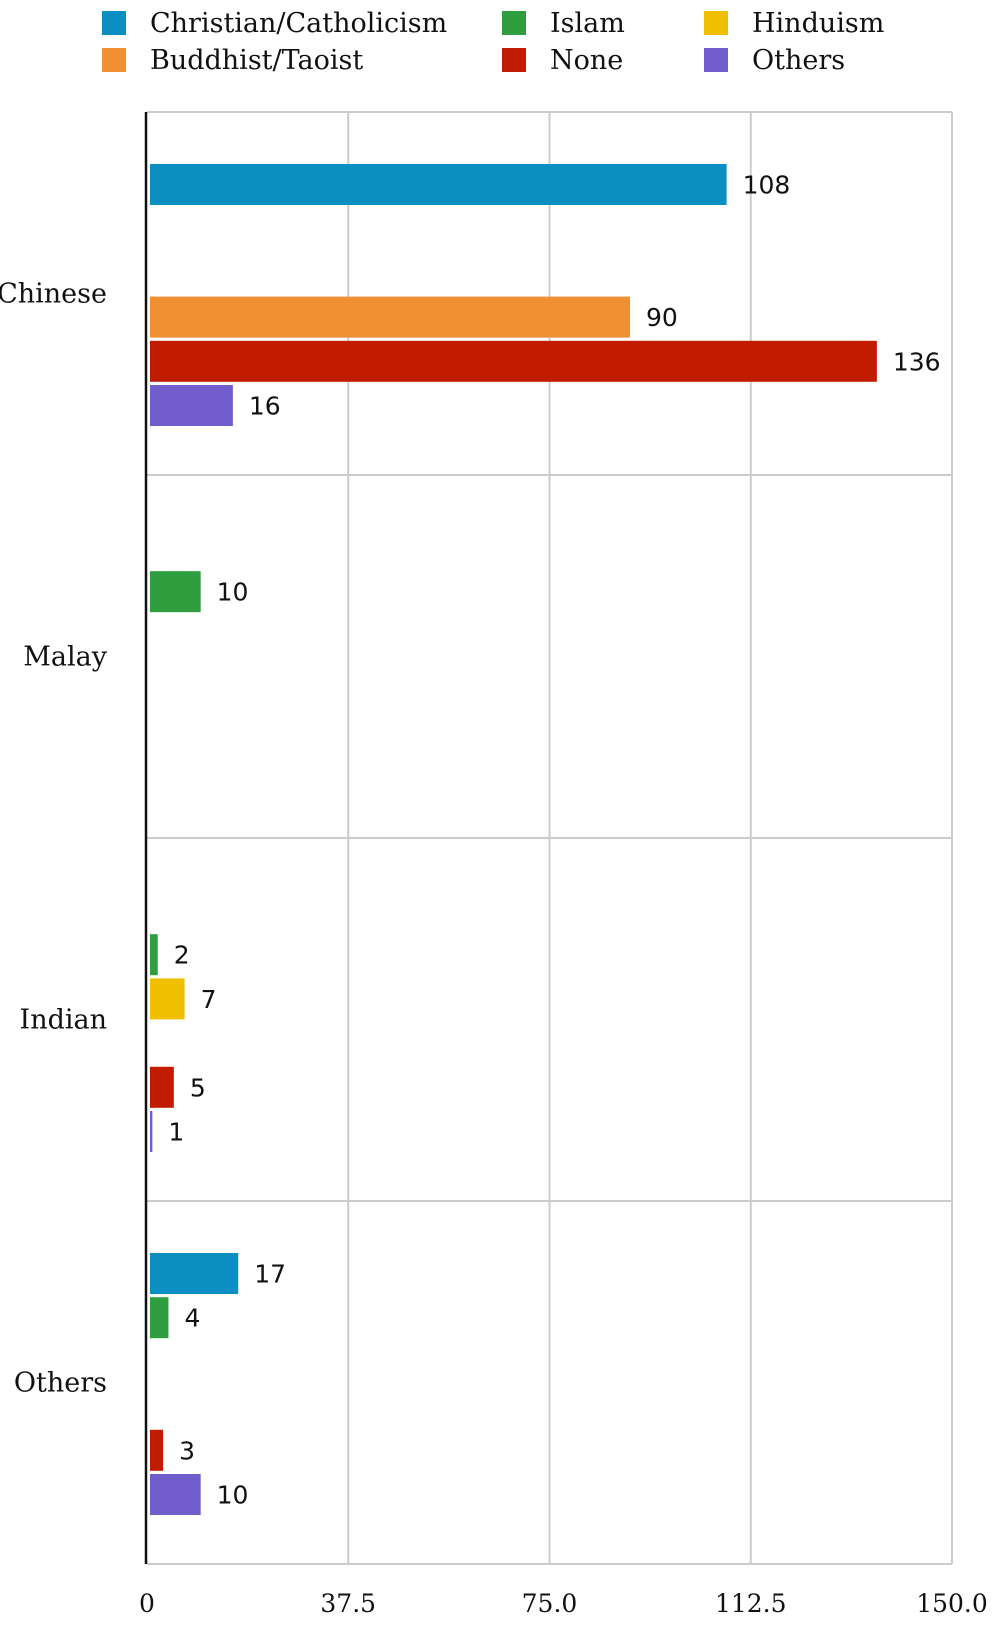 This screenshot has height=1625, width=994. I want to click on data-label: 2, so click(182, 955).